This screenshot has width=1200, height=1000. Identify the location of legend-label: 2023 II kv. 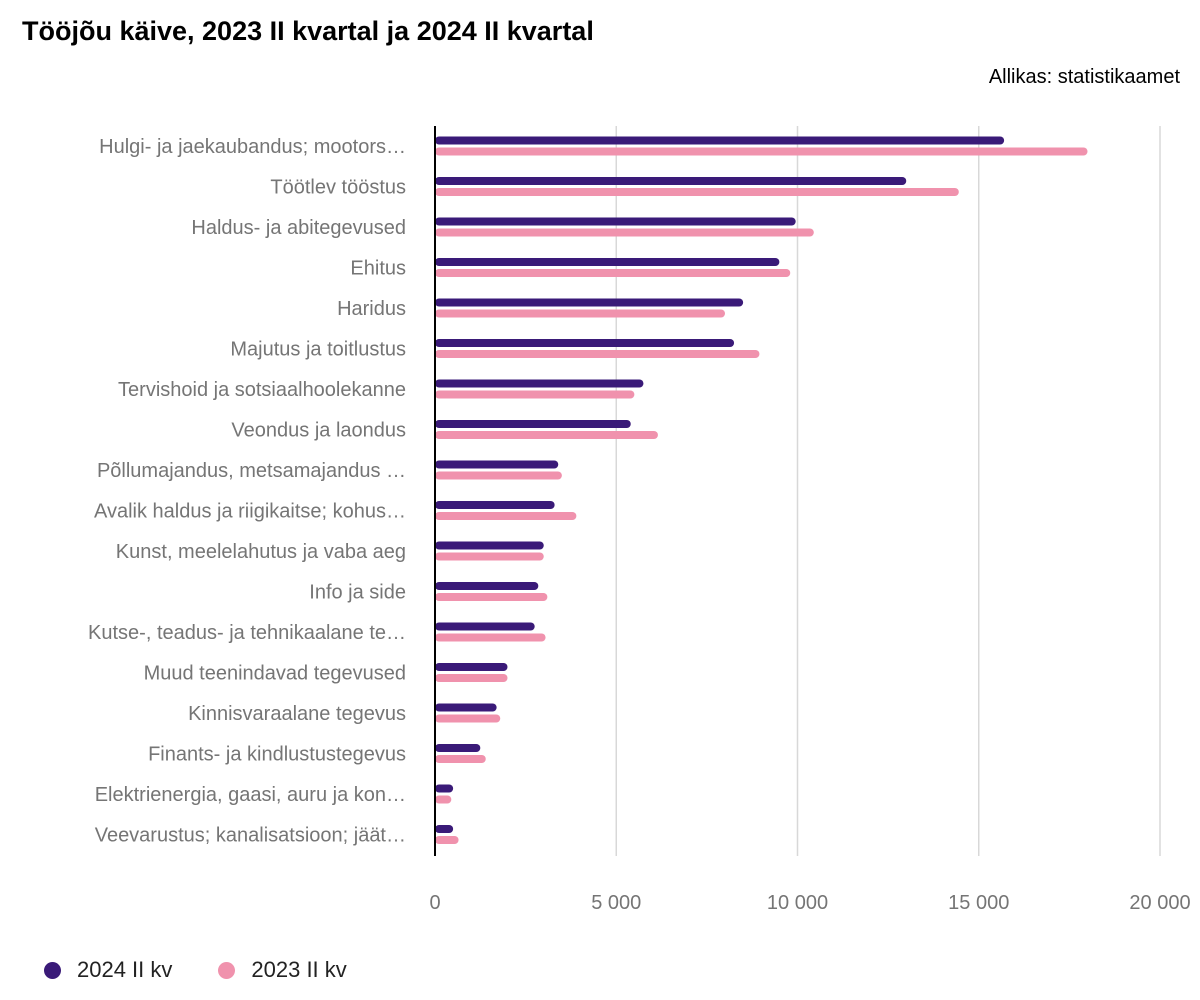
(299, 969).